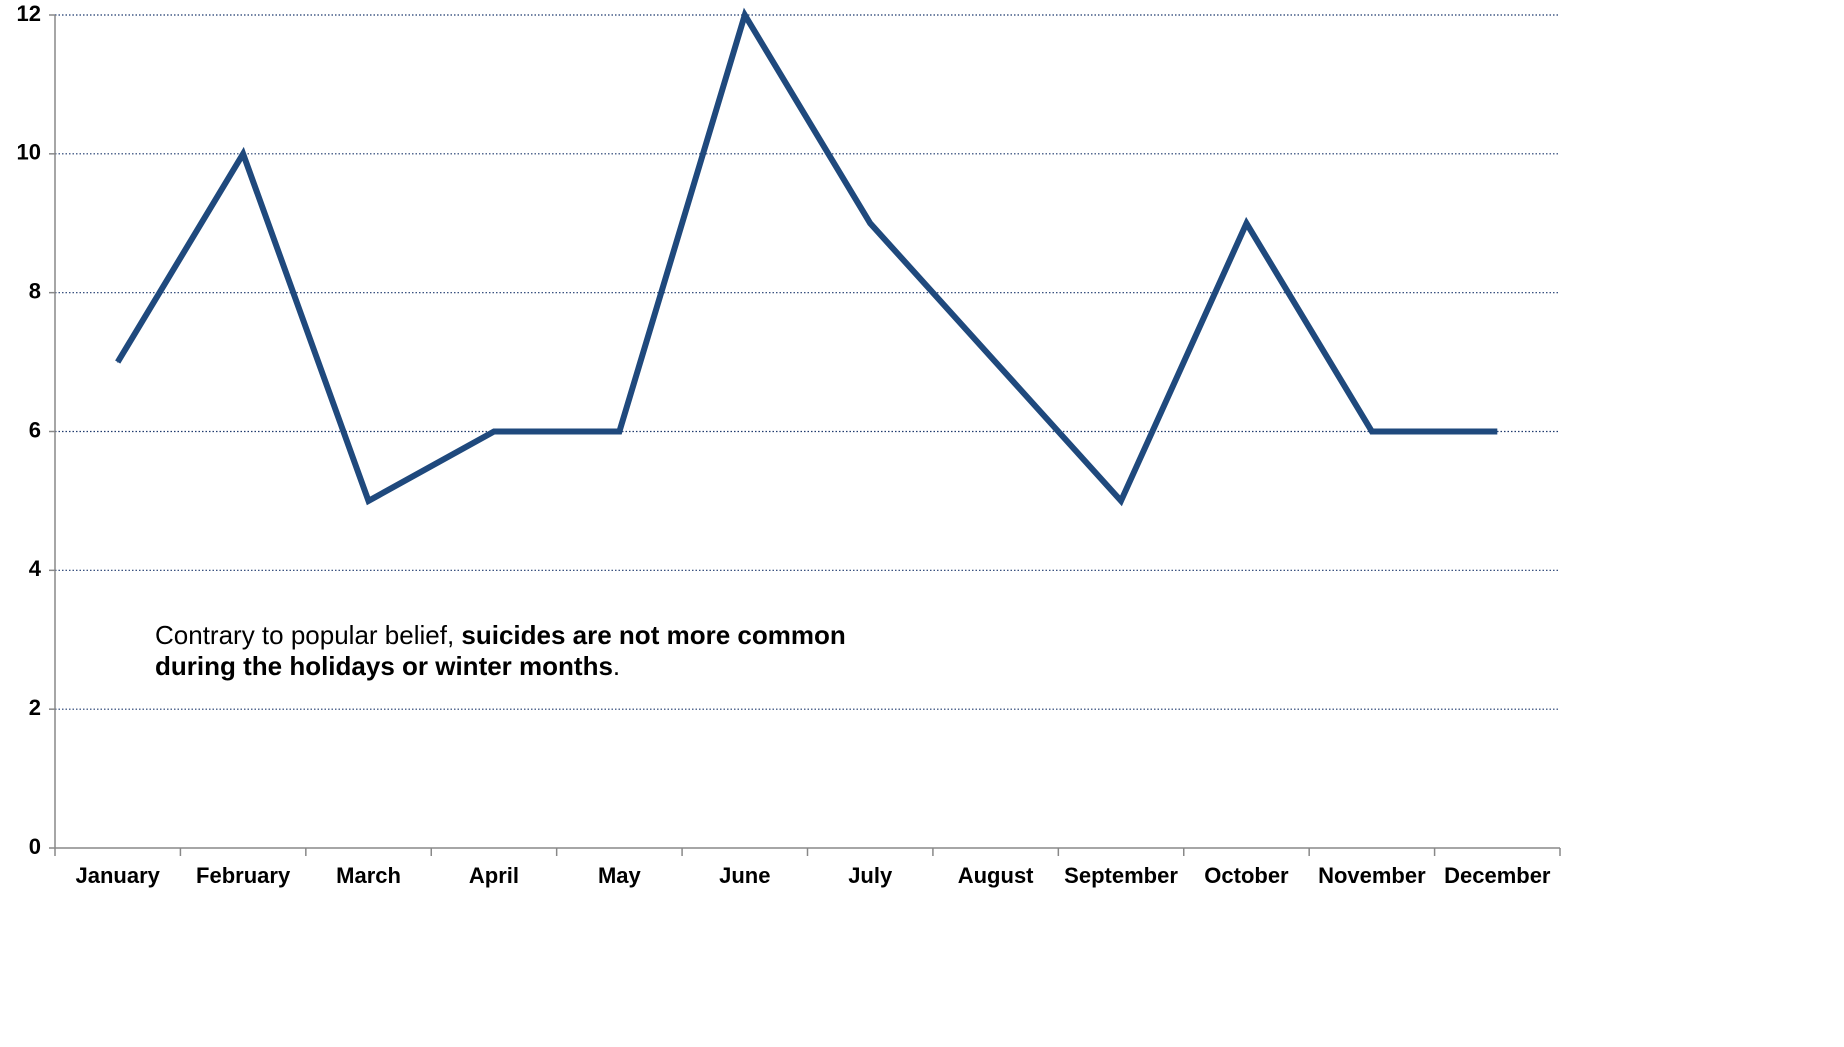 This screenshot has height=1047, width=1844. What do you see at coordinates (35, 429) in the screenshot?
I see `y-tick-label: 6` at bounding box center [35, 429].